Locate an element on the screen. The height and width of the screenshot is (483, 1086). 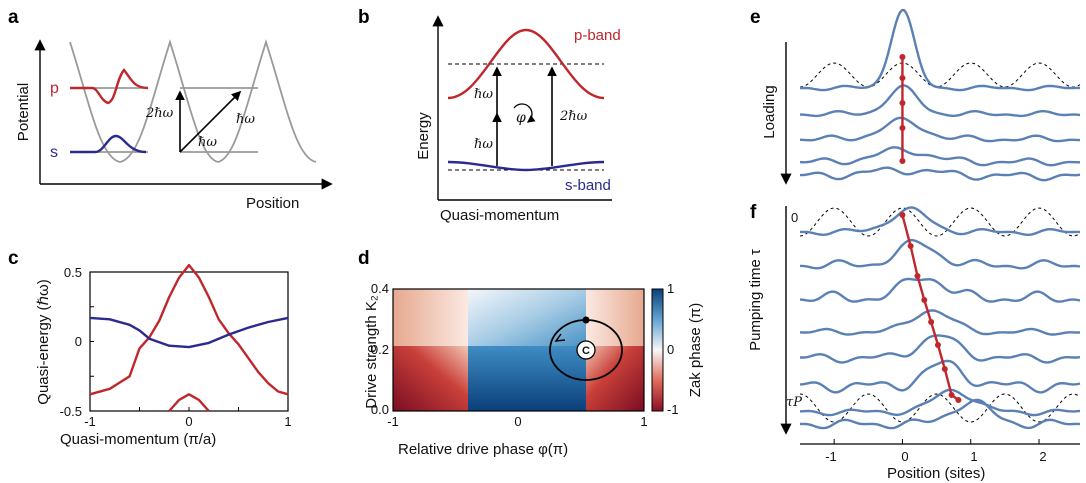
panel-d-xlabel: Relative drive phase φ(π) is located at coordinates (483, 449).